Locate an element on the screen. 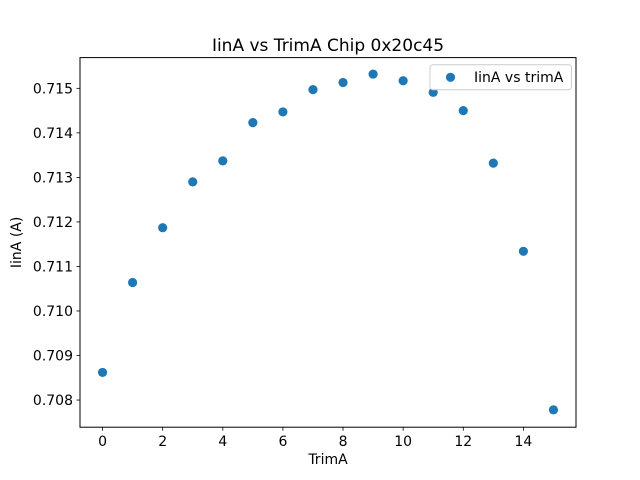  x-tick-label: 4 is located at coordinates (222, 442).